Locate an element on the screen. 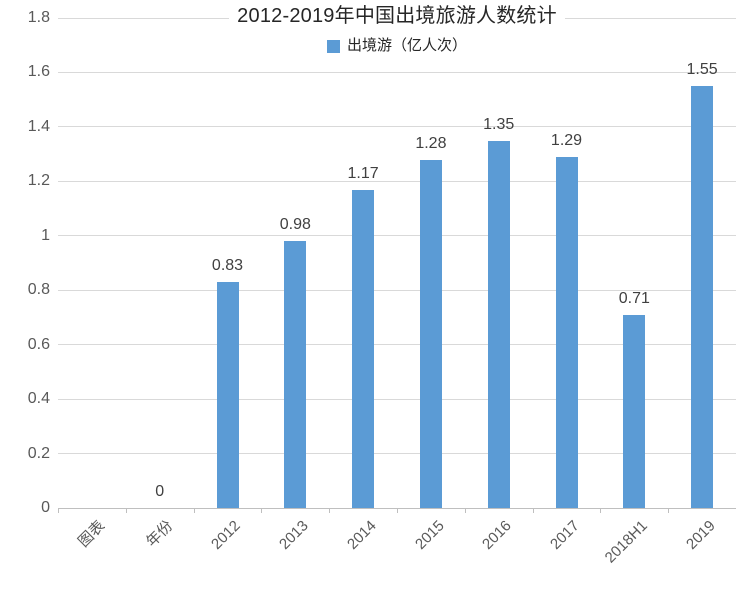 This screenshot has width=736, height=603. y-axis-tick-label: 1.6 is located at coordinates (38, 72).